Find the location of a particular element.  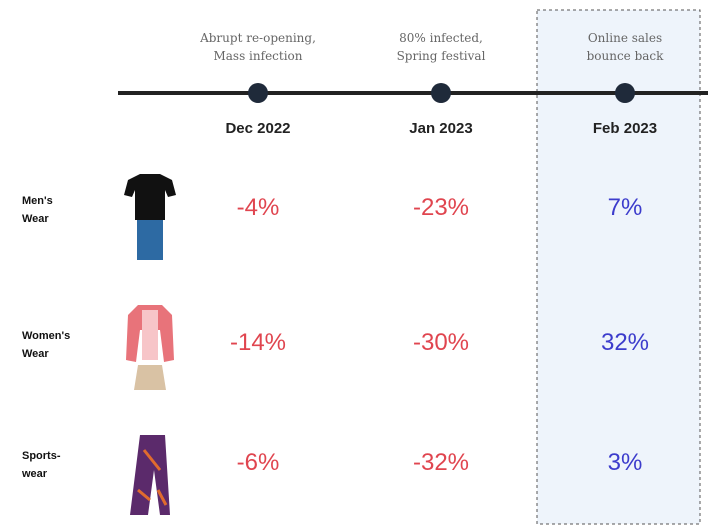

row-label: Sports- is located at coordinates (41, 456).